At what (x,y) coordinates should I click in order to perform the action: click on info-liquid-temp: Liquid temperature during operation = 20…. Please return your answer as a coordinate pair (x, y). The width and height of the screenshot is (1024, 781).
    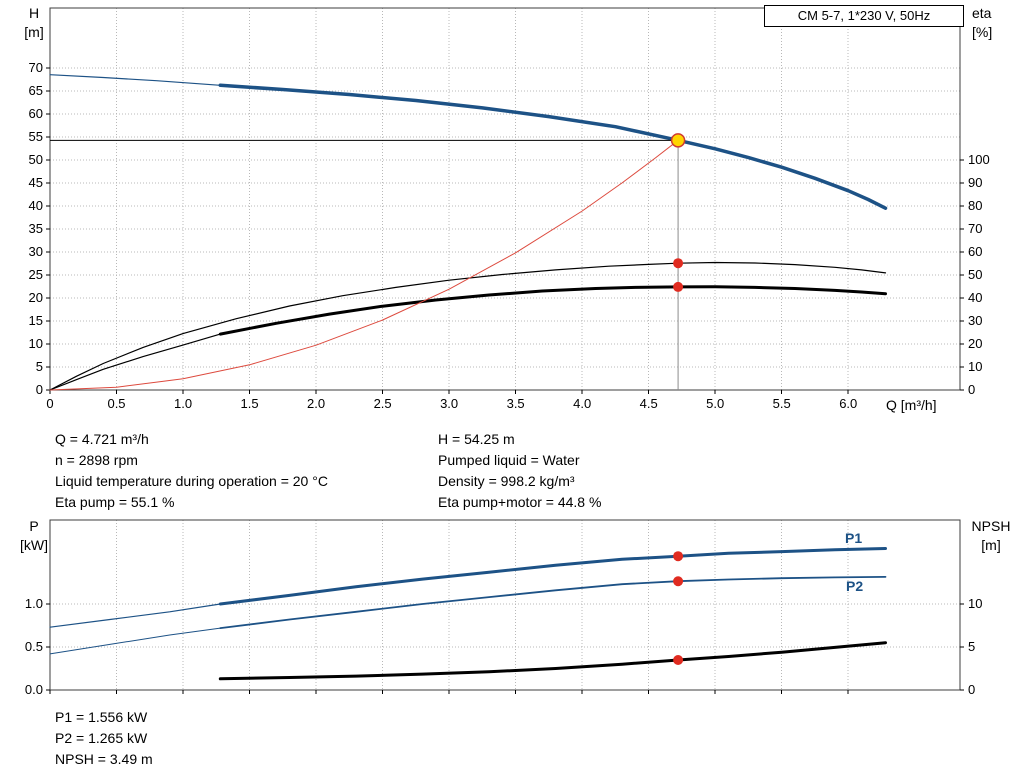
    Looking at the image, I should click on (191, 481).